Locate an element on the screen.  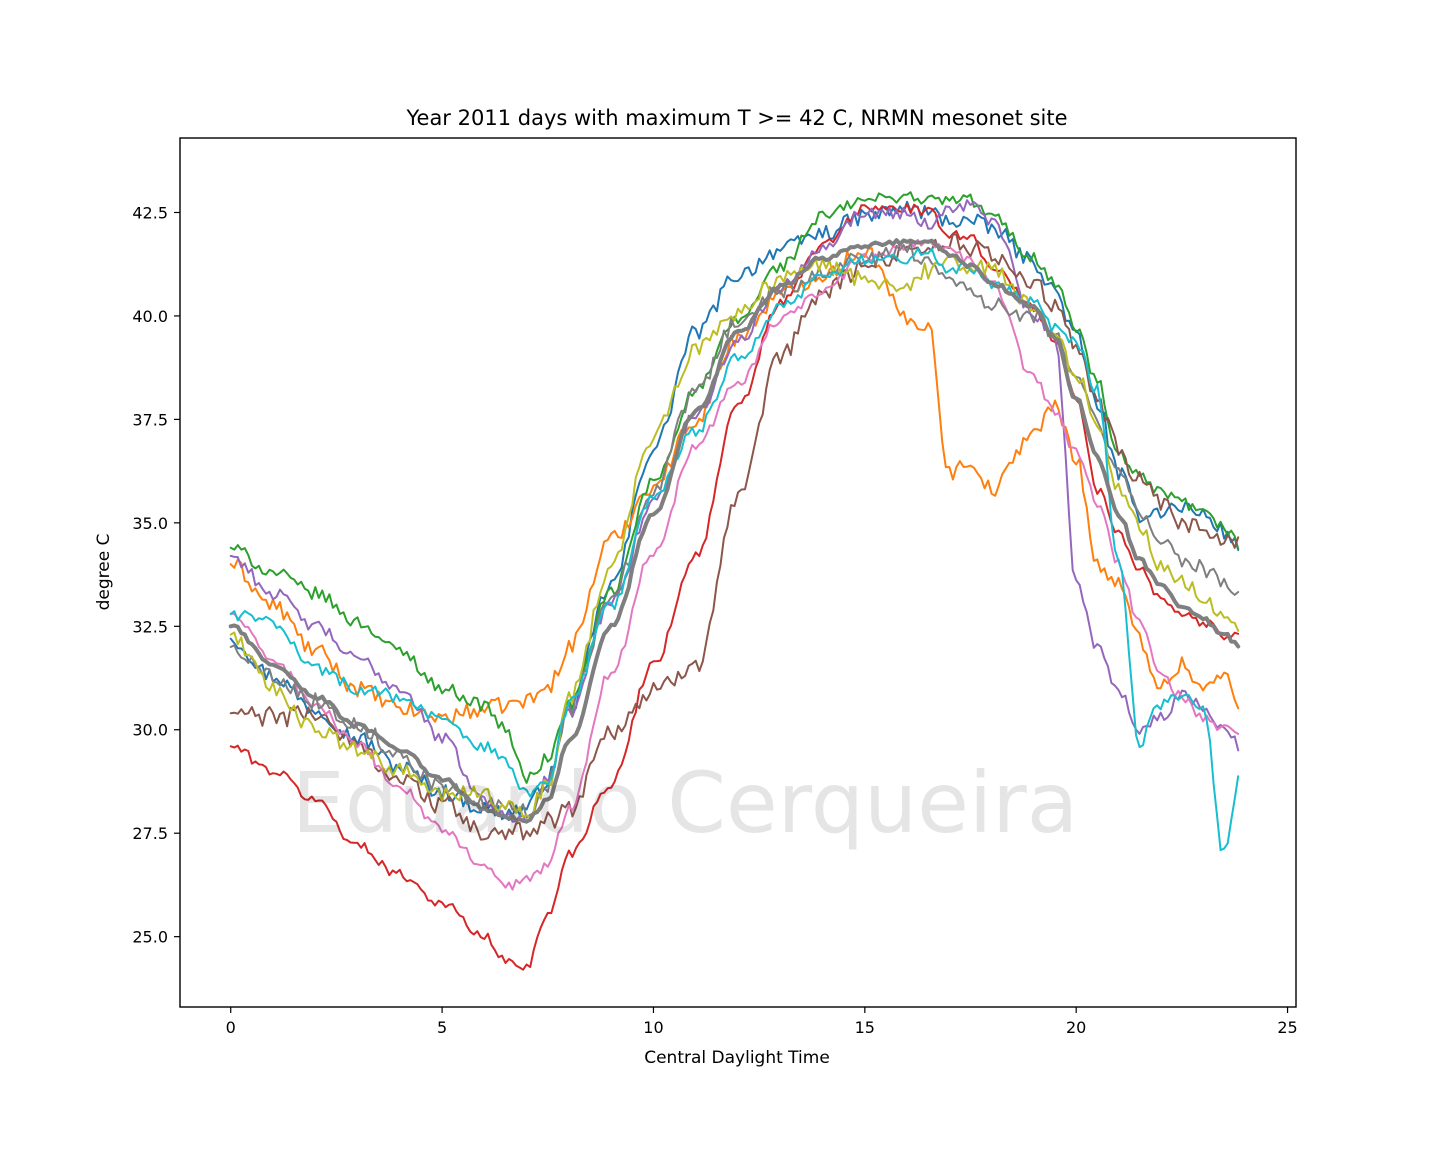
y-axis-label: degree C is located at coordinates (104, 572).